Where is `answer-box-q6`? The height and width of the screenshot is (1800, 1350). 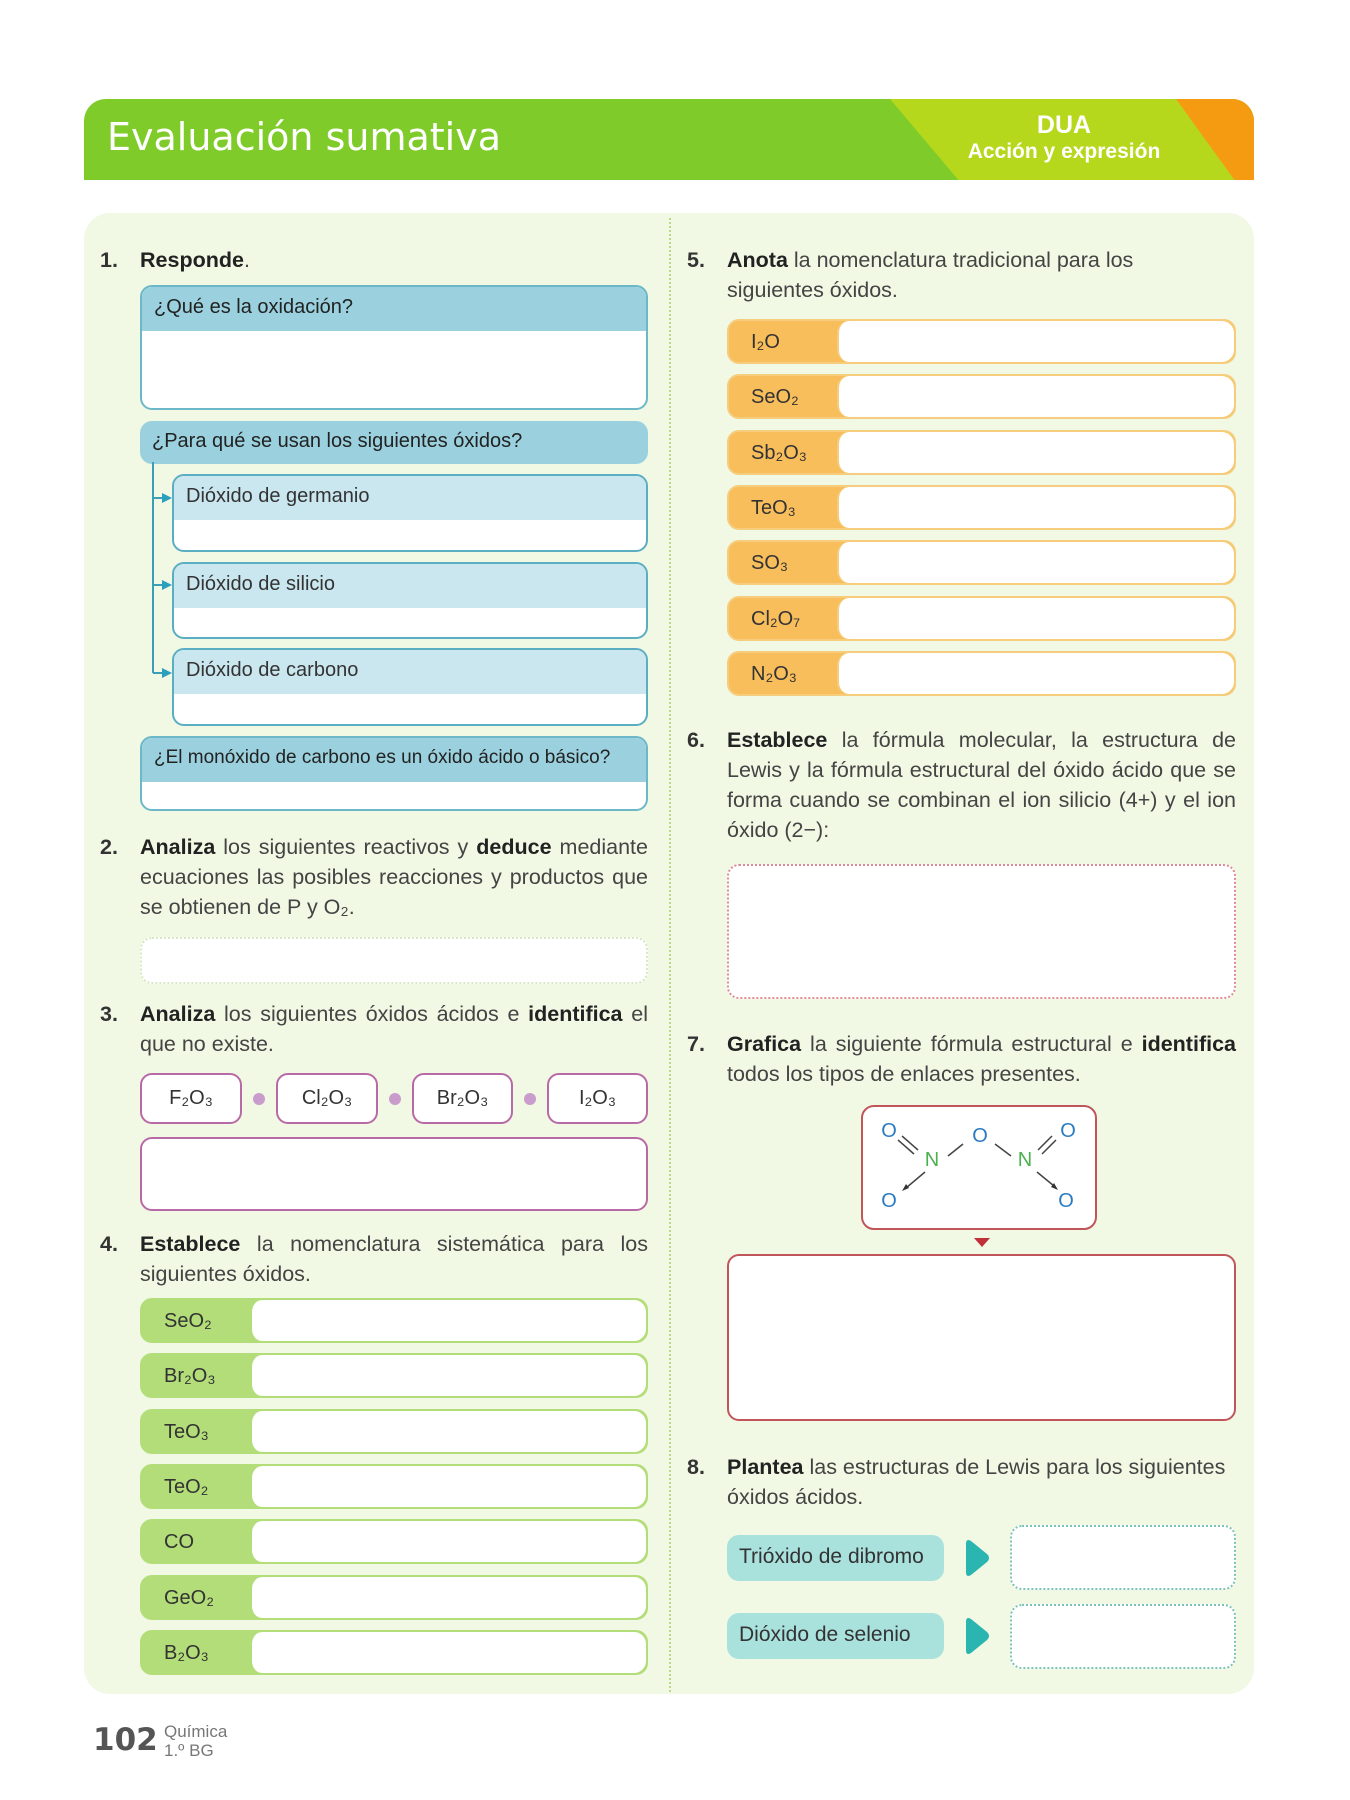 answer-box-q6 is located at coordinates (981, 931).